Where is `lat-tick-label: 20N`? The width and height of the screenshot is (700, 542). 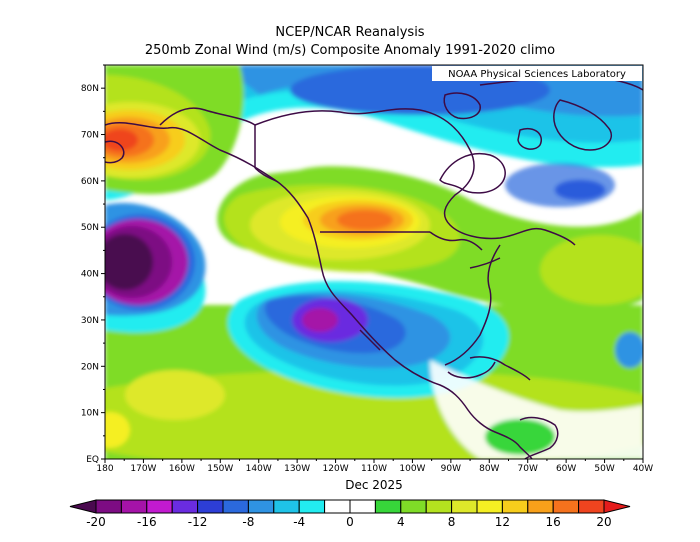
lat-tick-label: 20N is located at coordinates (90, 367).